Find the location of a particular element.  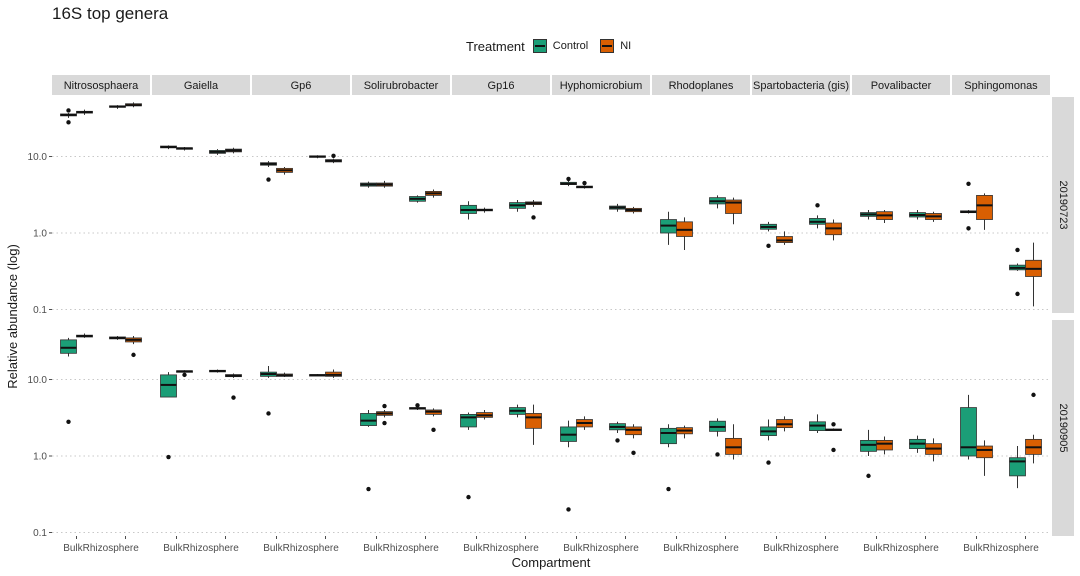

facet-strip-label: Gaiella is located at coordinates (201, 86).